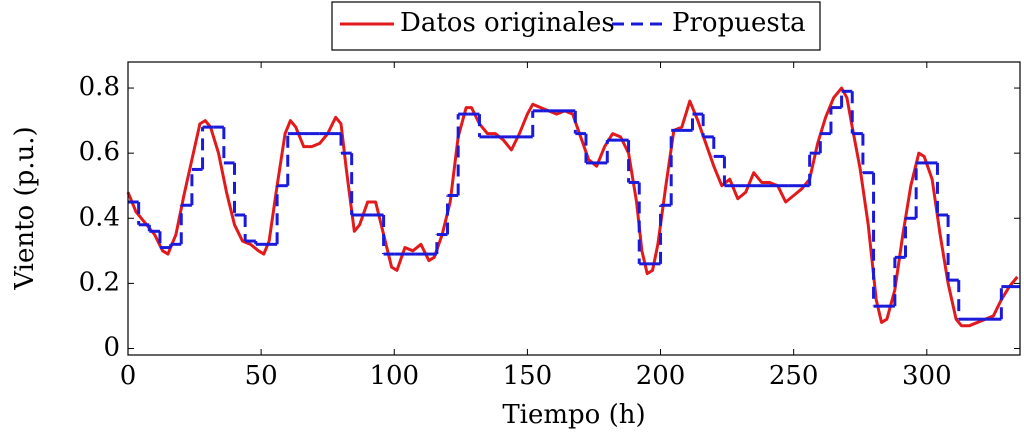 Image resolution: width=1024 pixels, height=447 pixels. What do you see at coordinates (661, 376) in the screenshot?
I see `x-tick-label: 200` at bounding box center [661, 376].